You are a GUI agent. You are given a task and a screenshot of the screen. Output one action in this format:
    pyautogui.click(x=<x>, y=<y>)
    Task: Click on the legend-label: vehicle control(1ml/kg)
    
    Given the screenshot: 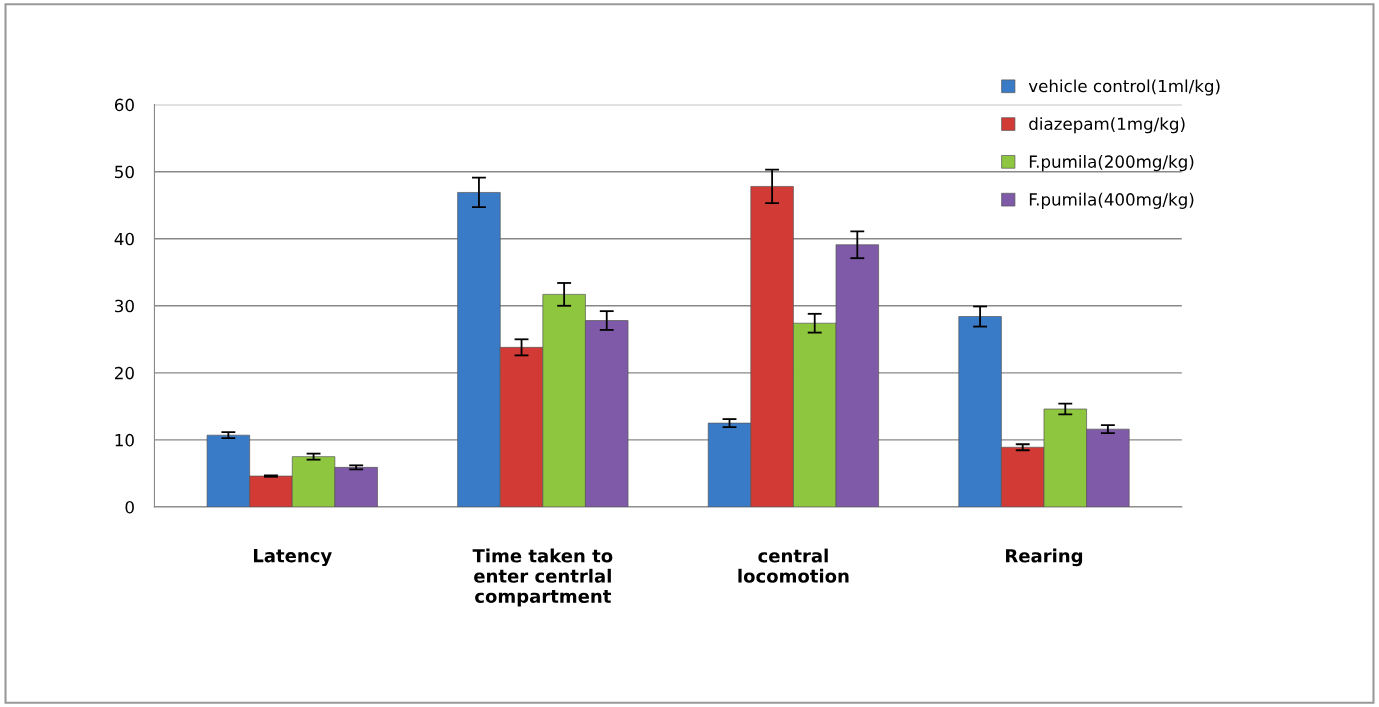 What is the action you would take?
    pyautogui.click(x=1124, y=87)
    